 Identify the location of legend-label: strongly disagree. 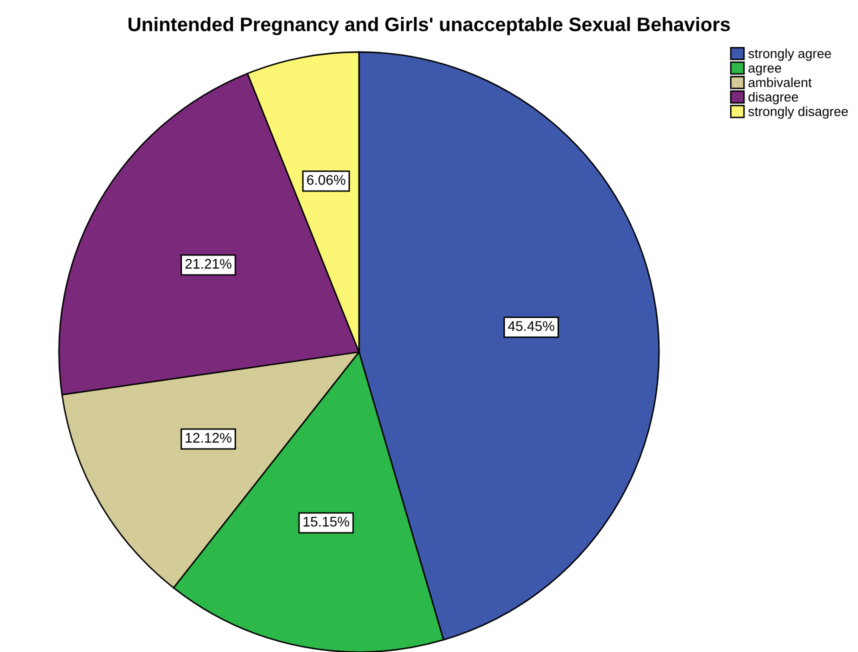
(798, 112).